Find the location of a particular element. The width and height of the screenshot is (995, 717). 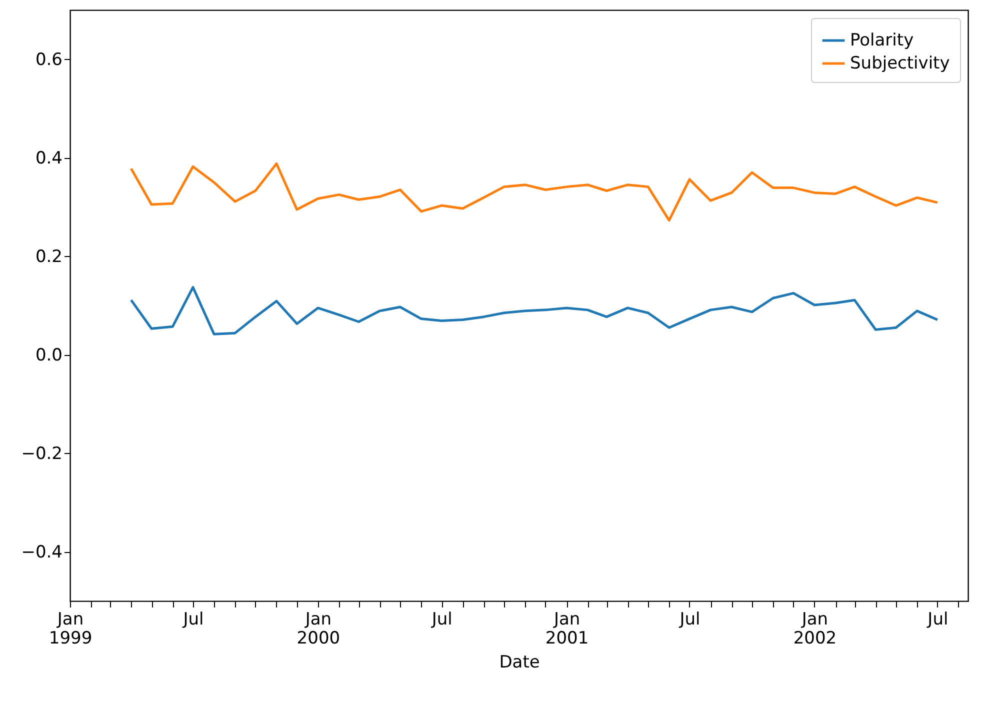

x-tick-label: Jan 2002 is located at coordinates (815, 629).